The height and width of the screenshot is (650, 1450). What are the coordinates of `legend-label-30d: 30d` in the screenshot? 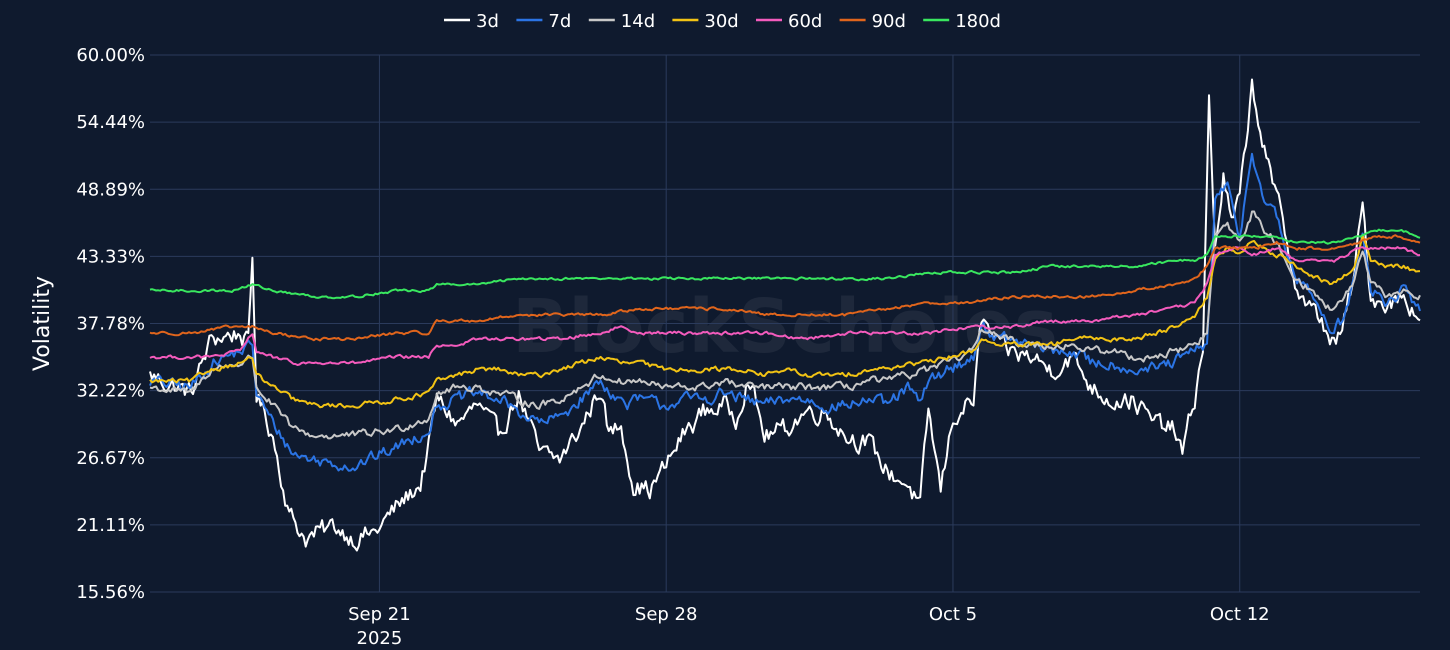 It's located at (721, 21).